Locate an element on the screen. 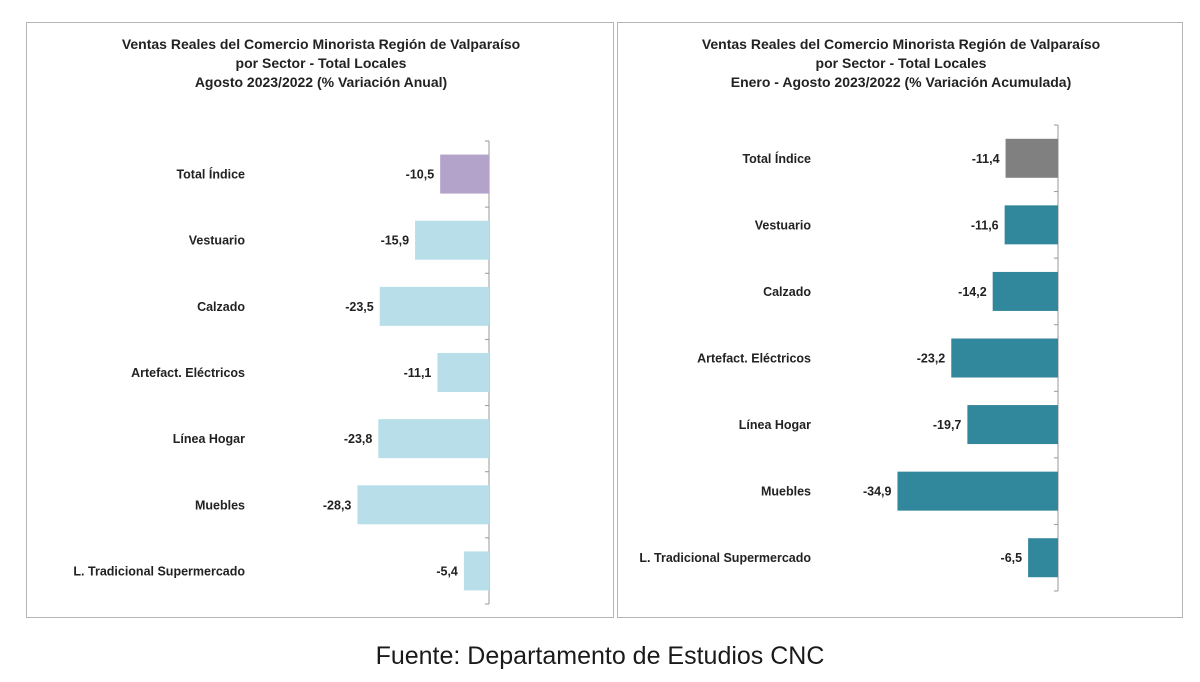 Image resolution: width=1200 pixels, height=682 pixels. annual-category-label-7: L. Tradicional Supermercado is located at coordinates (159, 571).